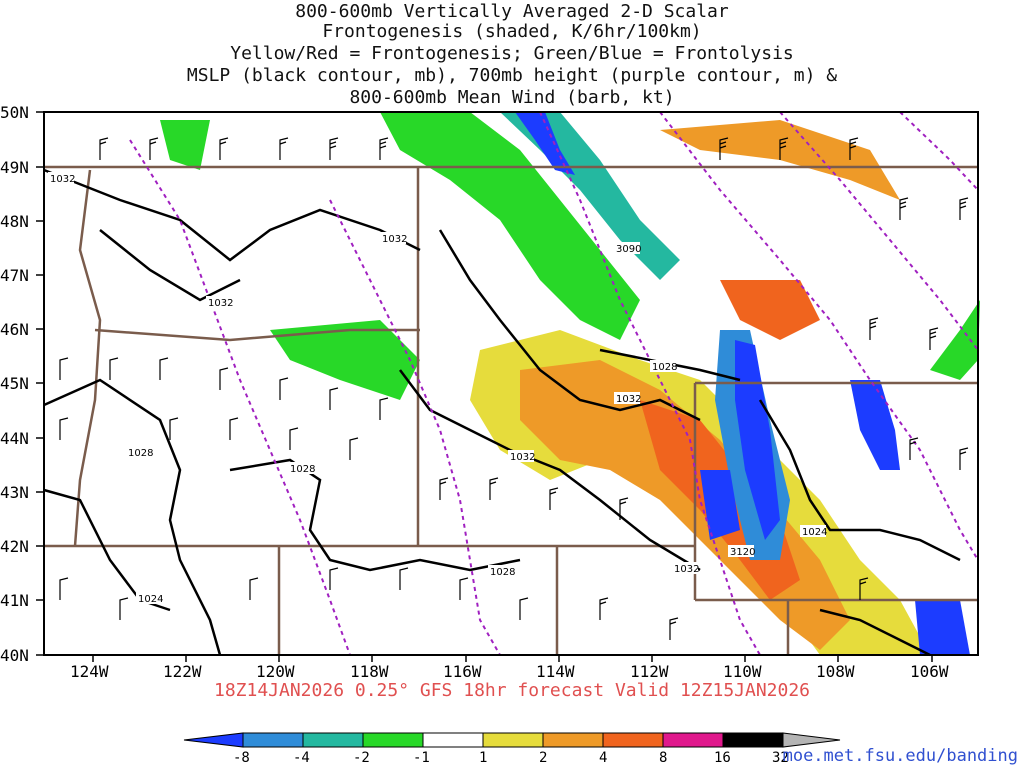 The image size is (1024, 768). What do you see at coordinates (543, 758) in the screenshot?
I see `colorbar-label: 2` at bounding box center [543, 758].